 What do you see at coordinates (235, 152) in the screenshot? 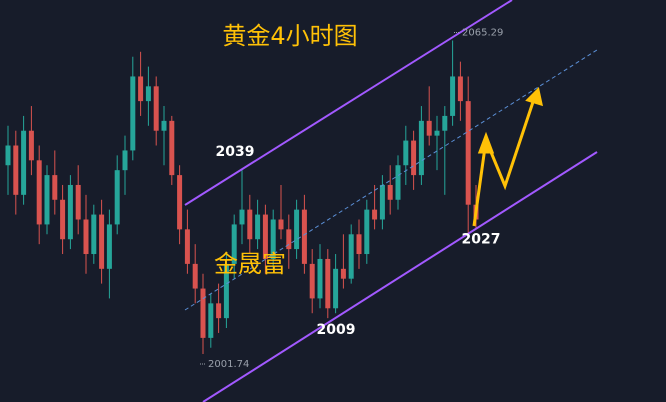
I see `level-label: 2039` at bounding box center [235, 152].